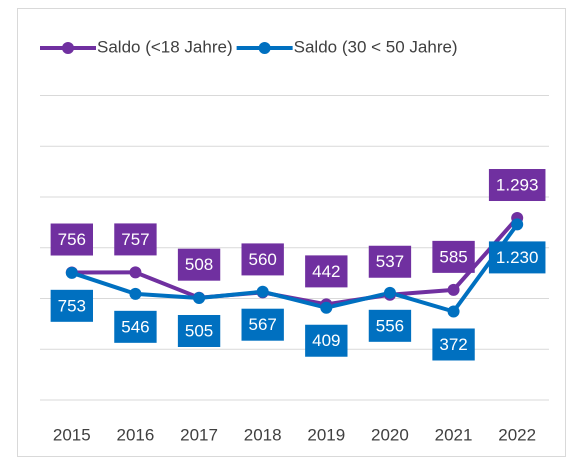 The width and height of the screenshot is (566, 457). I want to click on data-label-text: 1.293, so click(517, 184).